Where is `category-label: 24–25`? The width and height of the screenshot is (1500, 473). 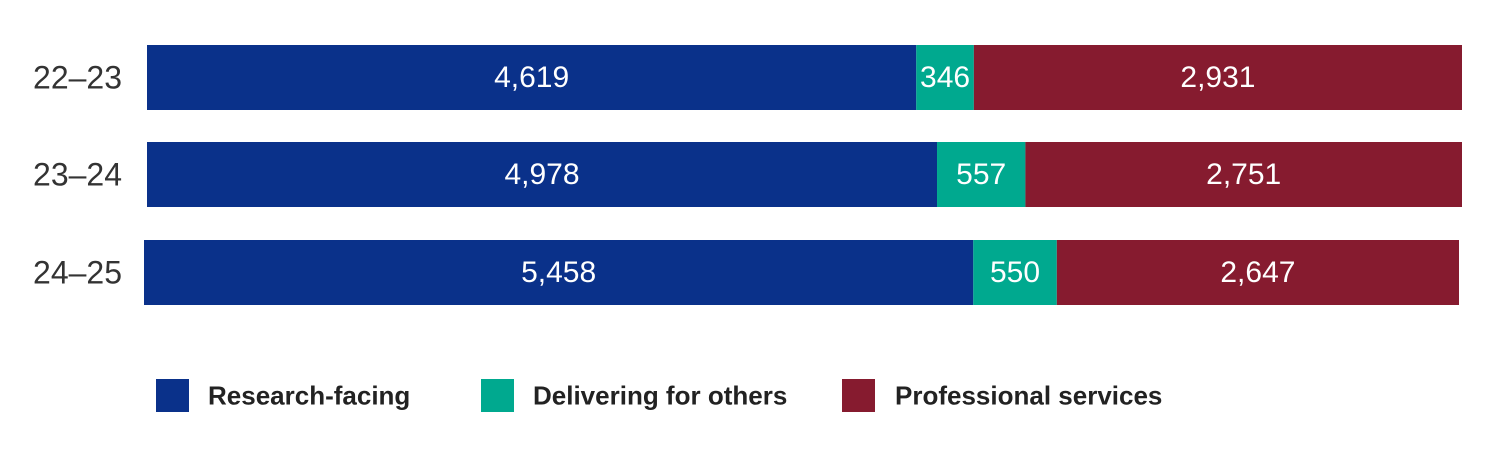 category-label: 24–25 is located at coordinates (77, 273).